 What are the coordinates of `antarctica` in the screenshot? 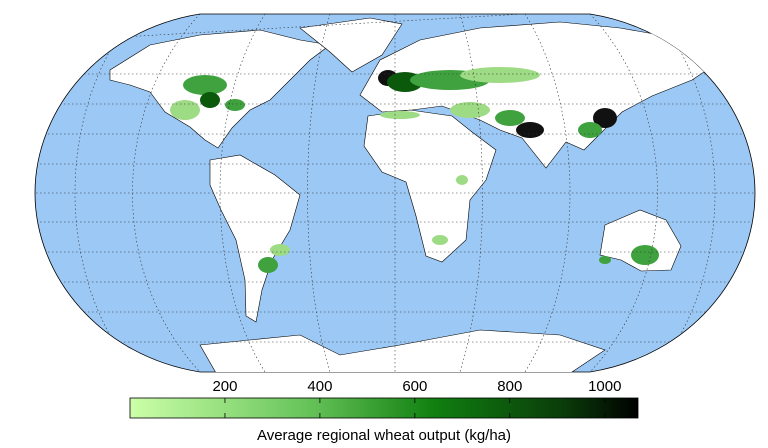 It's located at (402, 350).